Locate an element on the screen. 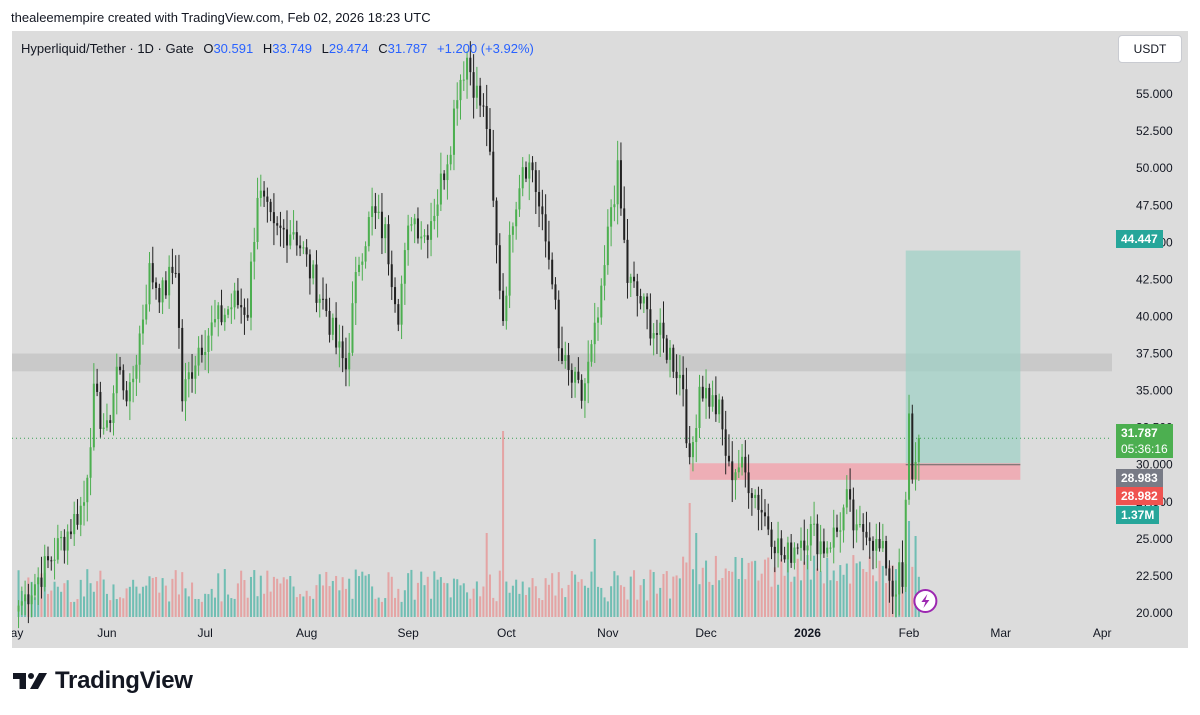 The height and width of the screenshot is (715, 1200). tradingview-logo: TradingView is located at coordinates (103, 681).